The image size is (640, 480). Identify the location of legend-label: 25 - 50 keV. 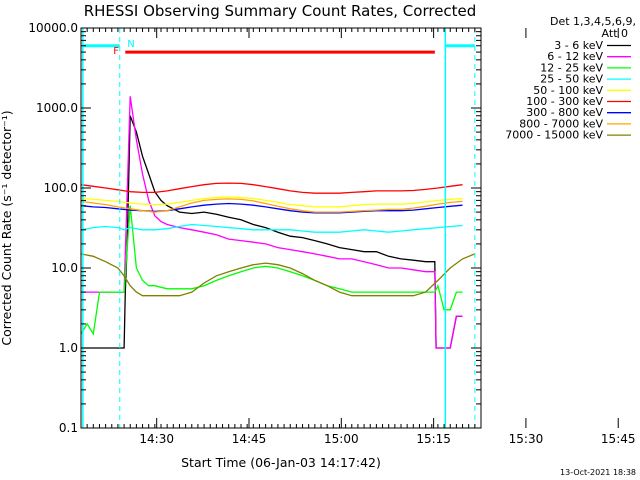
(571, 79).